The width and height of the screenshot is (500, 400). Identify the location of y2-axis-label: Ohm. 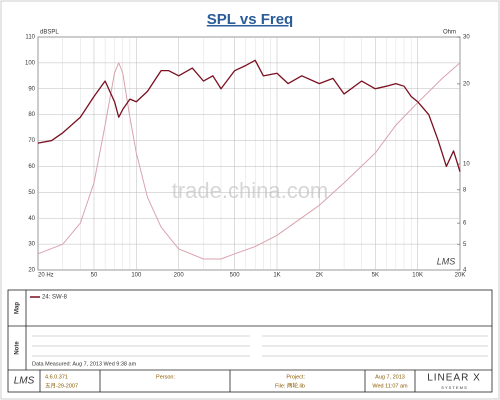
(449, 33).